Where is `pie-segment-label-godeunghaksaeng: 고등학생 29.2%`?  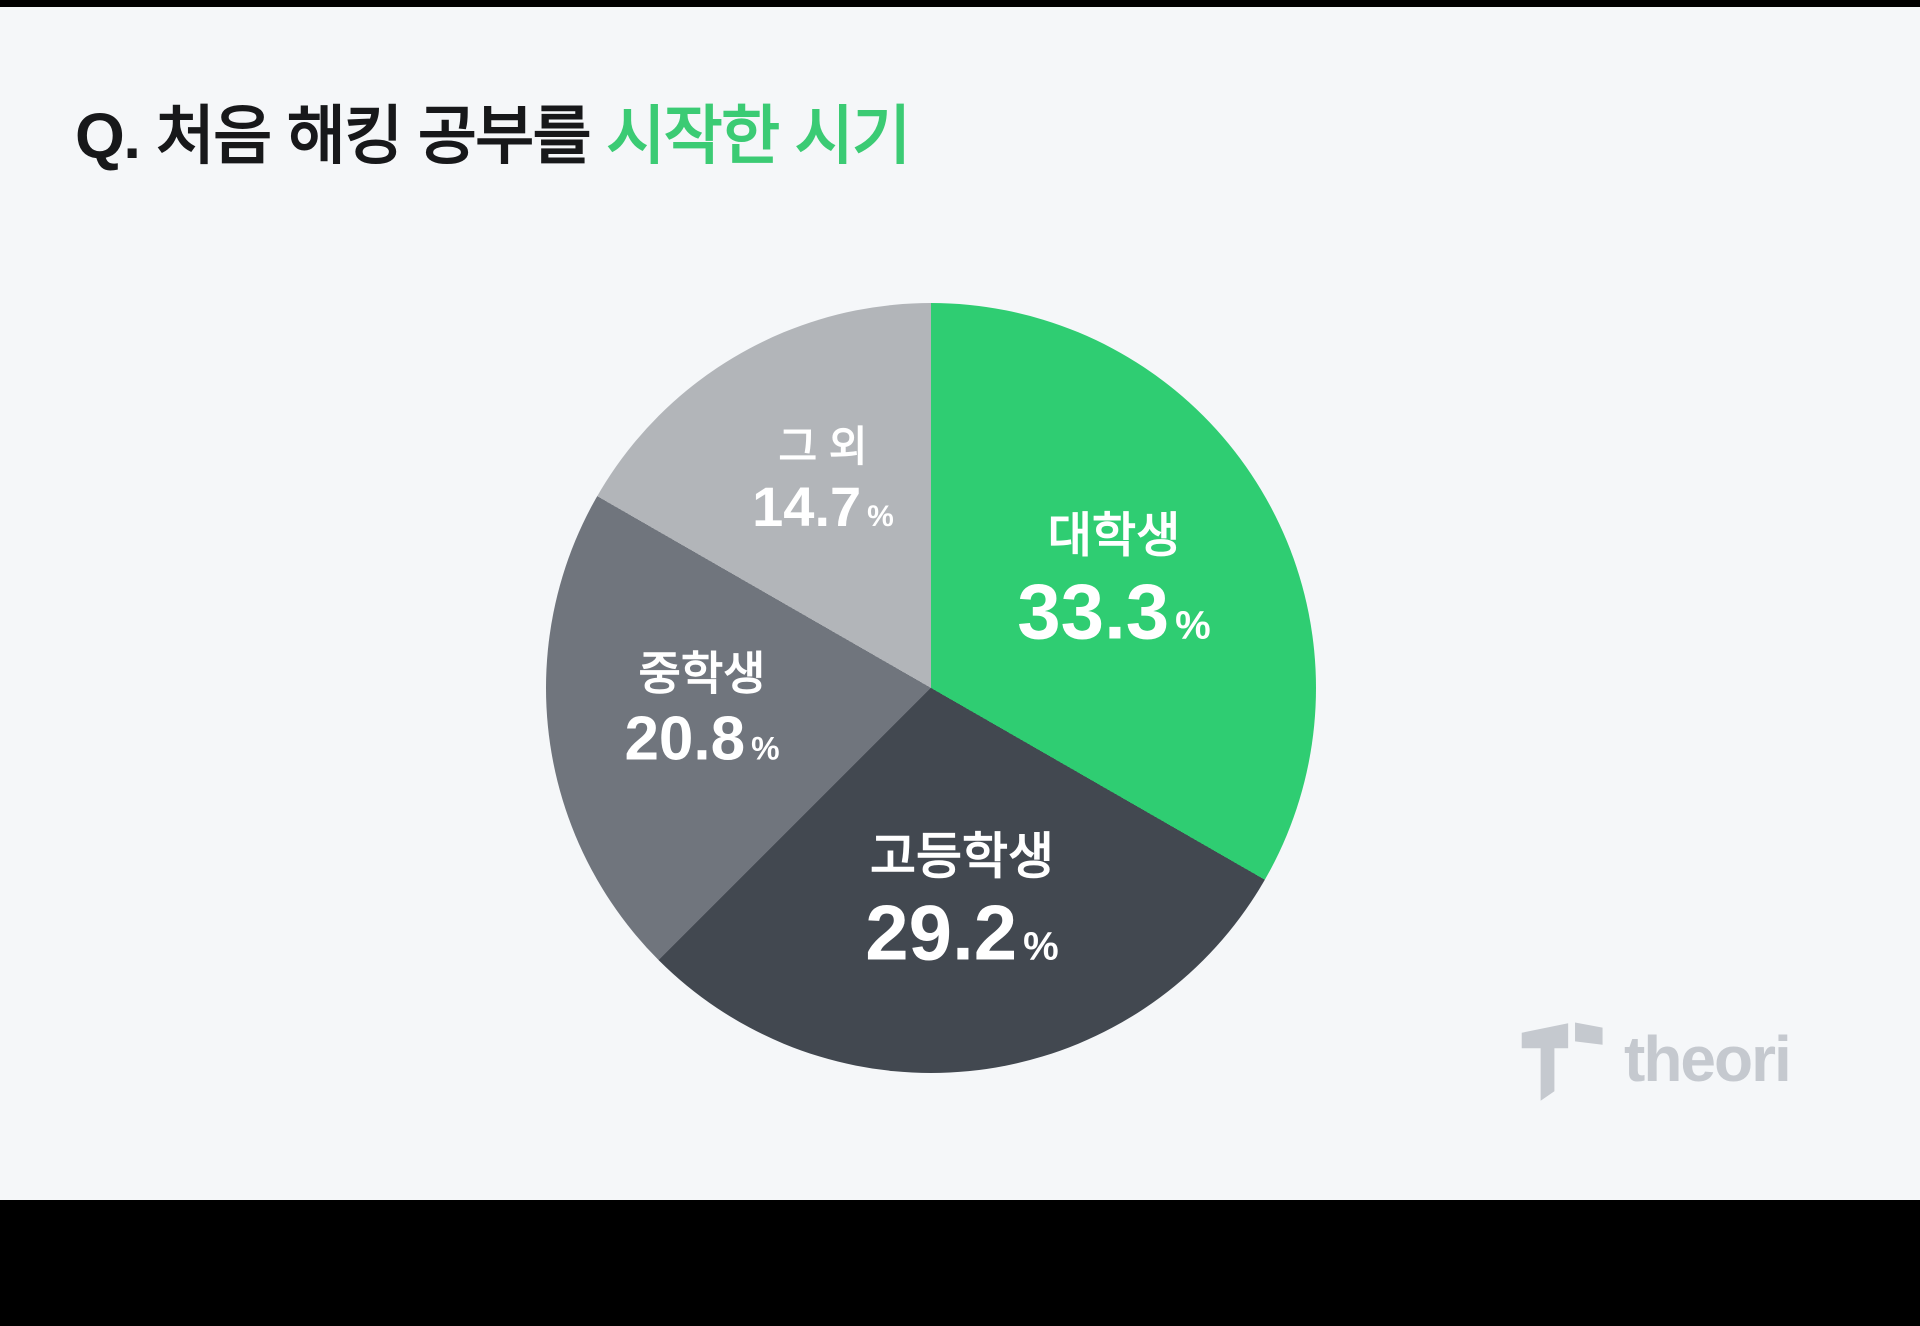 pie-segment-label-godeunghaksaeng: 고등학생 29.2% is located at coordinates (962, 902).